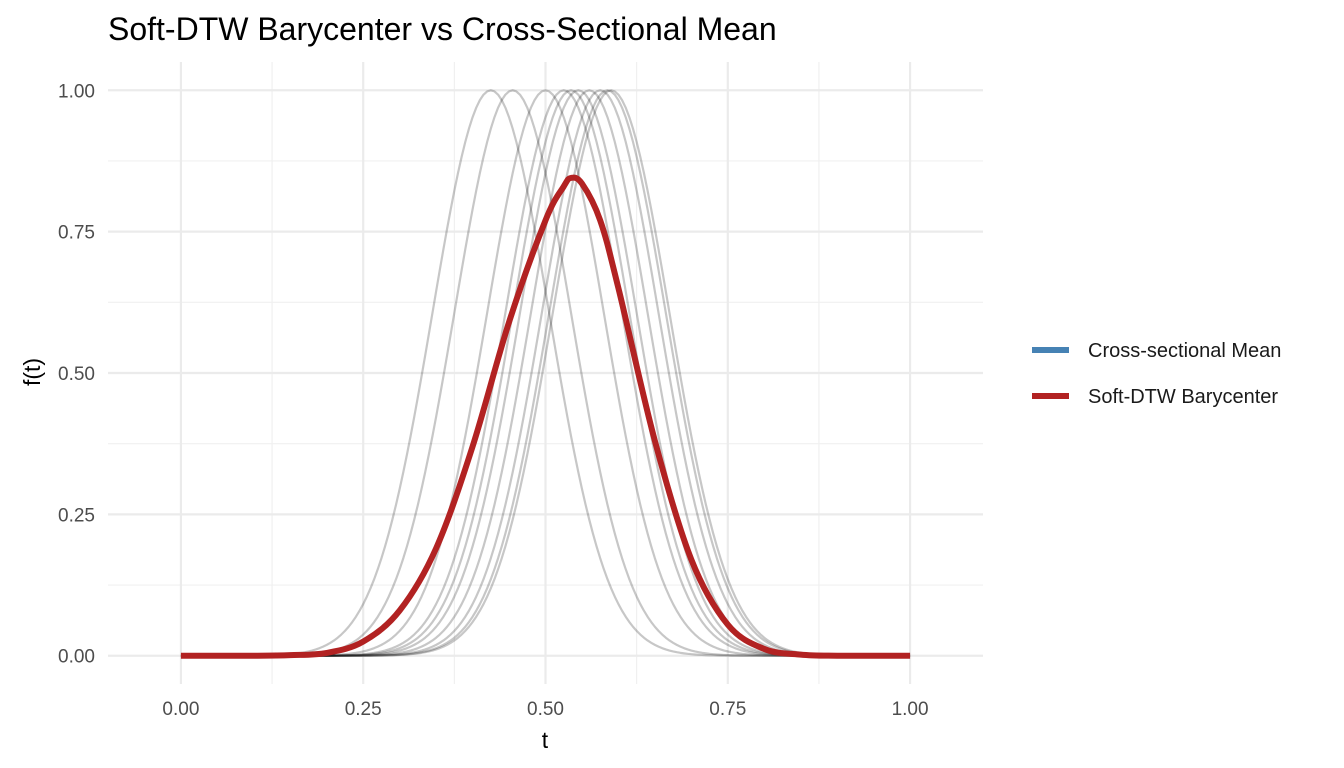  Describe the element at coordinates (910, 709) in the screenshot. I see `x-tick-label: 1.00` at that location.